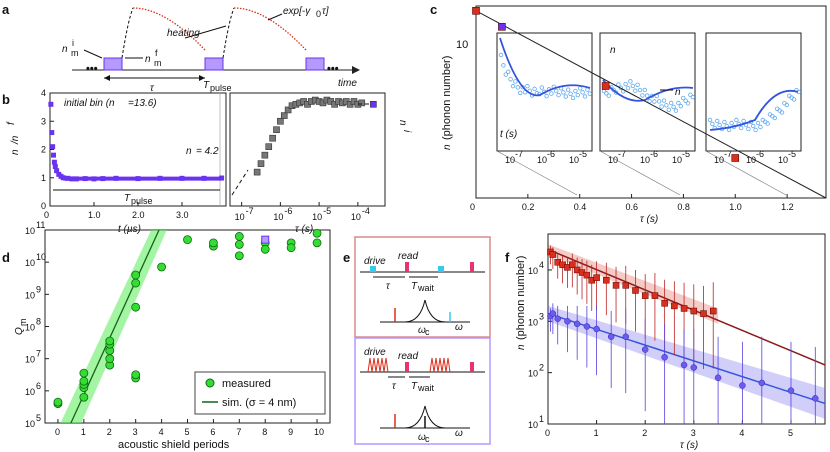 The image size is (830, 452). What do you see at coordinates (644, 433) in the screenshot?
I see `f-xtick-label: 2` at bounding box center [644, 433].